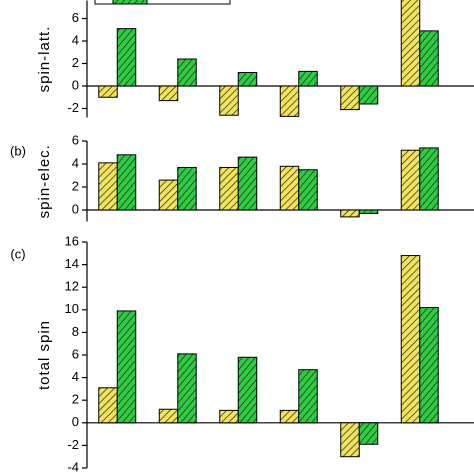 The width and height of the screenshot is (474, 474). What do you see at coordinates (162, 2) in the screenshot?
I see `legend-box` at bounding box center [162, 2].